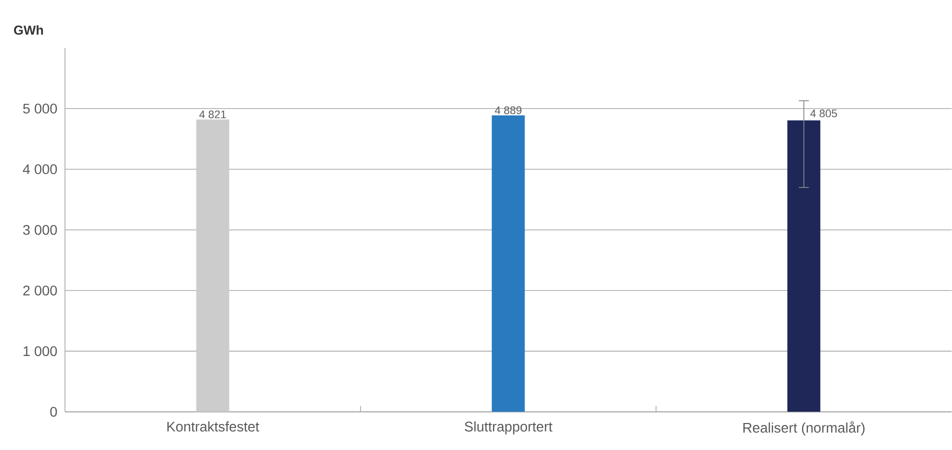 Image resolution: width=952 pixels, height=450 pixels. What do you see at coordinates (508, 427) in the screenshot?
I see `x-tick-label: Sluttrapportert` at bounding box center [508, 427].